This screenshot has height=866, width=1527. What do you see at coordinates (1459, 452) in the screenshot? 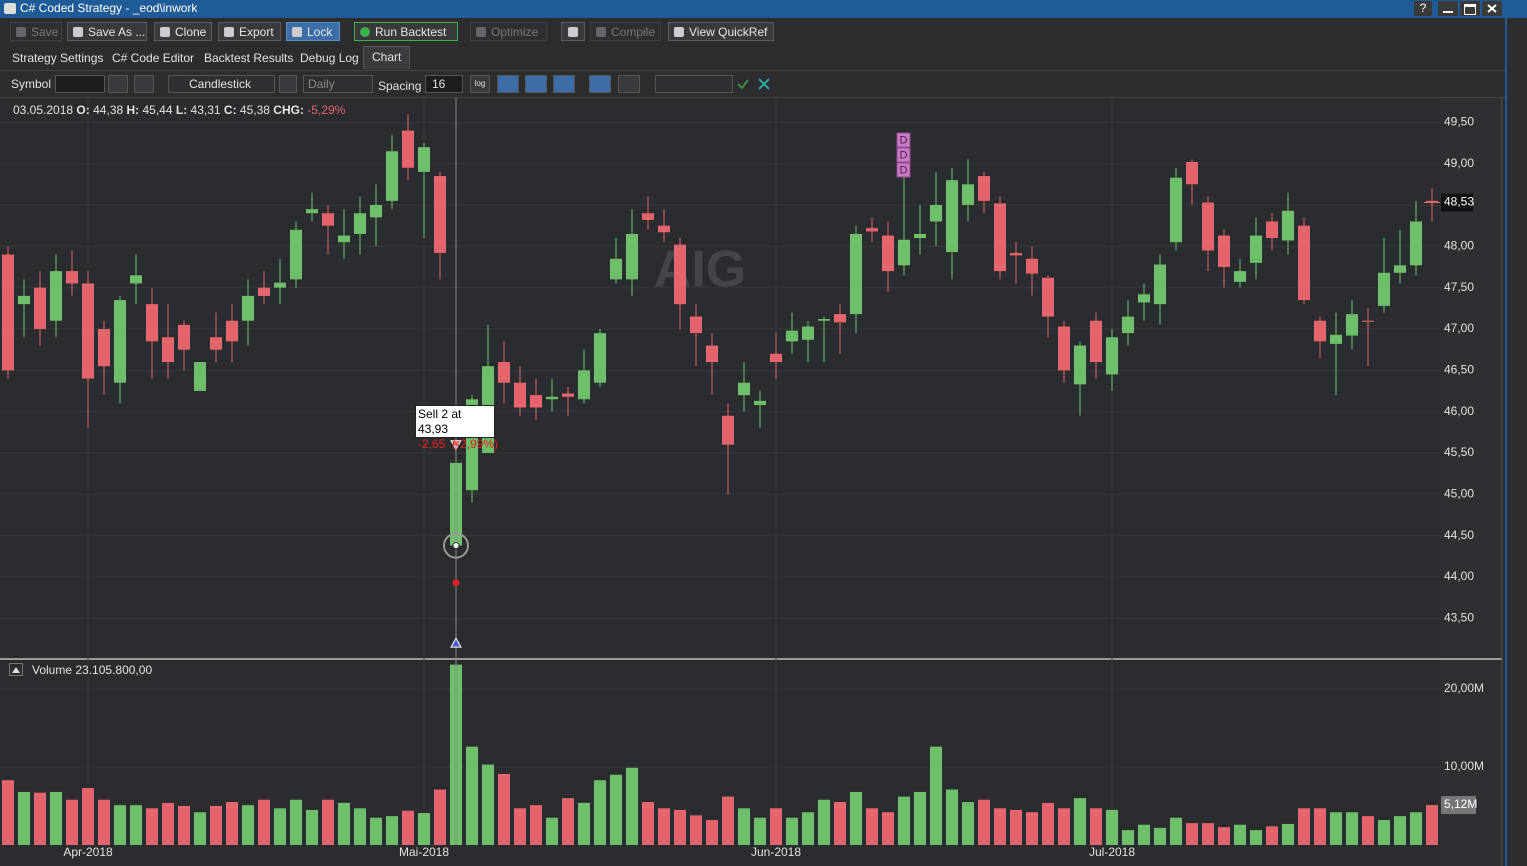
I see `y-tick-label: 45,50` at bounding box center [1459, 452].